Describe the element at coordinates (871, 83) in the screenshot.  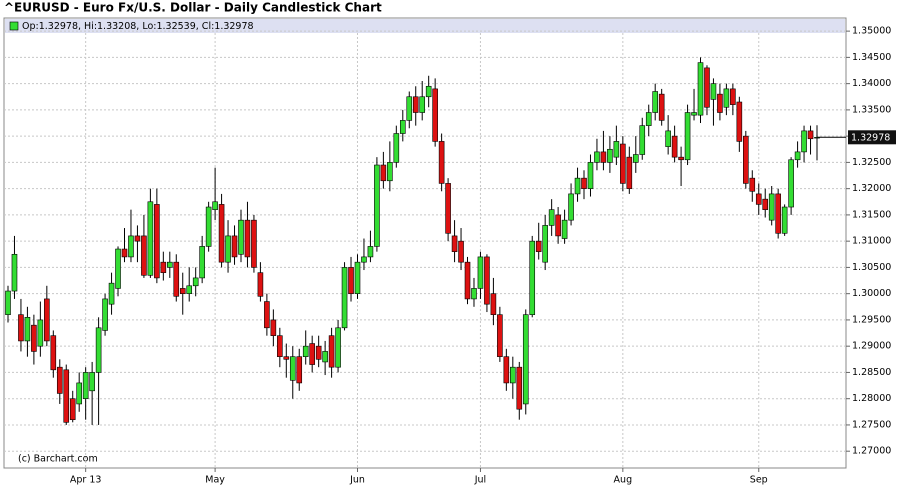
I see `y-tick-label: 1.34000` at that location.